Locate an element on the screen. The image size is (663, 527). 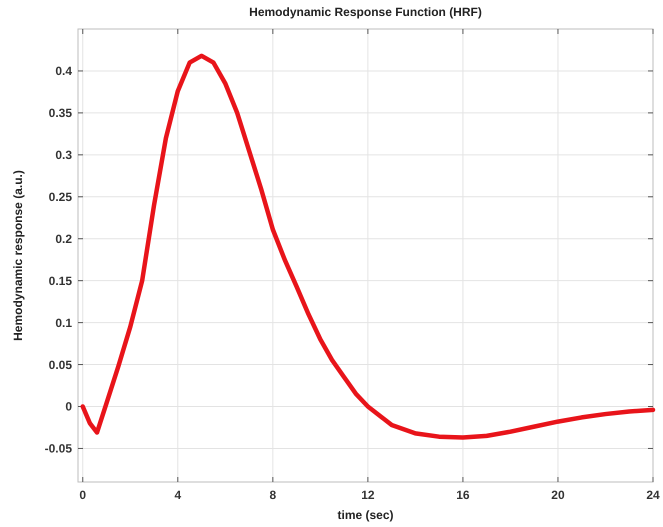
y-tick-label: 0 is located at coordinates (68, 407).